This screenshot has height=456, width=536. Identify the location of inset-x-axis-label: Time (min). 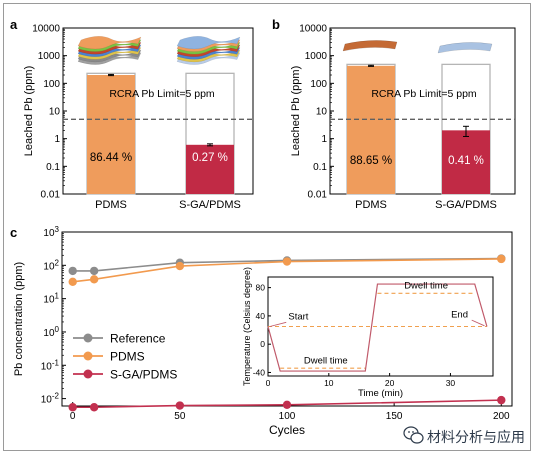
(380, 393).